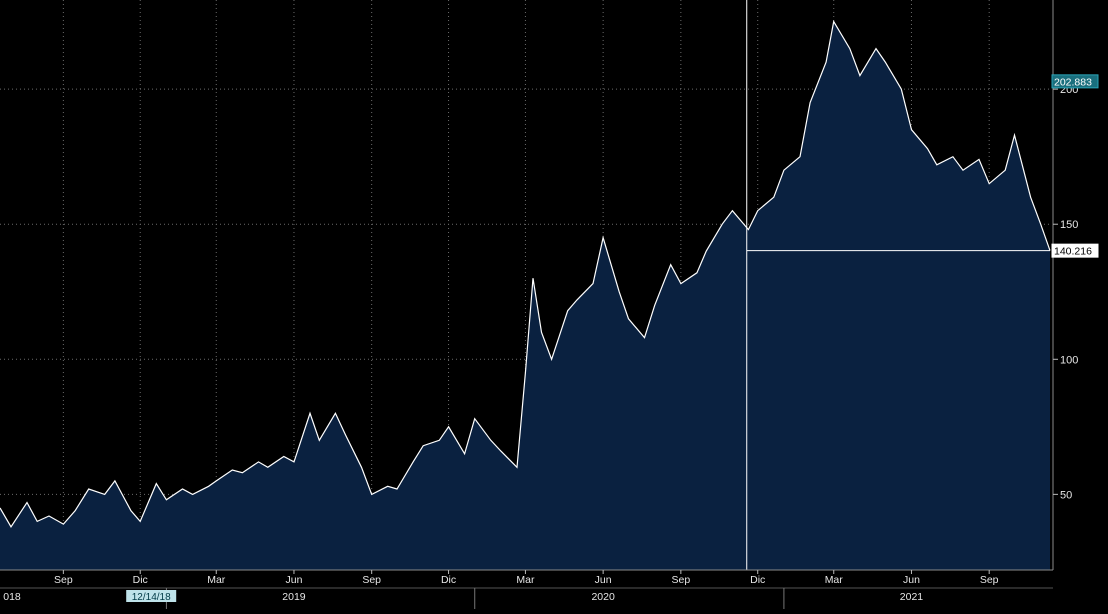 Image resolution: width=1108 pixels, height=614 pixels. I want to click on last-value-tag-label: 140.216, so click(1073, 252).